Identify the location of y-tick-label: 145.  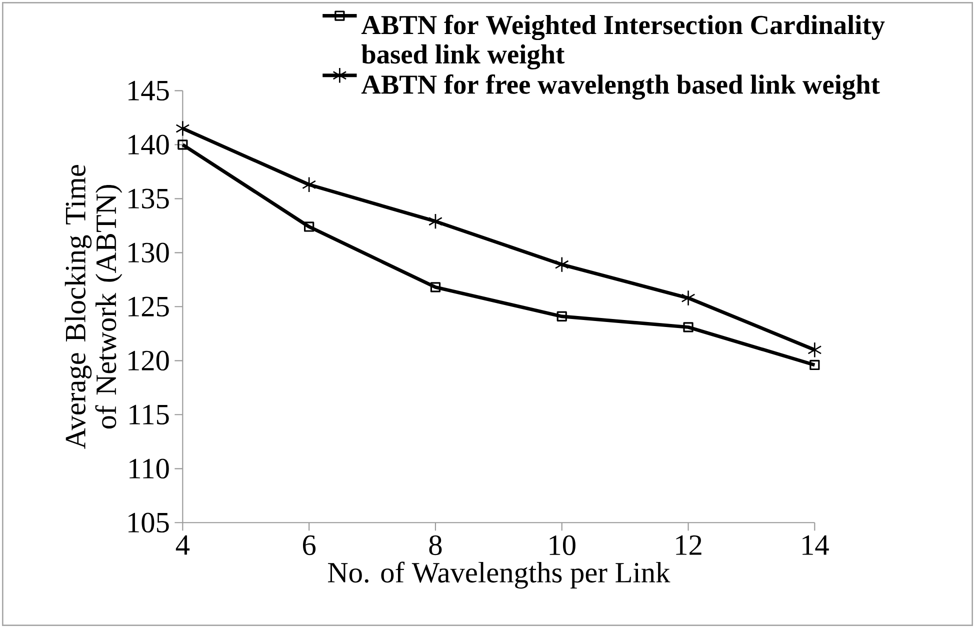
(148, 90).